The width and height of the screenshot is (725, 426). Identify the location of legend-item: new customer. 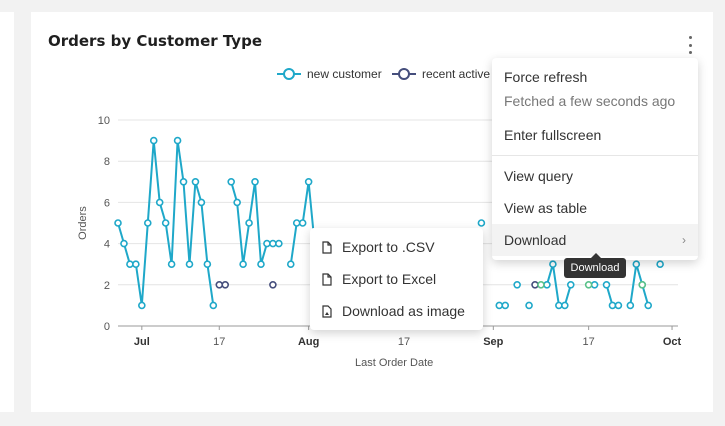
(329, 74).